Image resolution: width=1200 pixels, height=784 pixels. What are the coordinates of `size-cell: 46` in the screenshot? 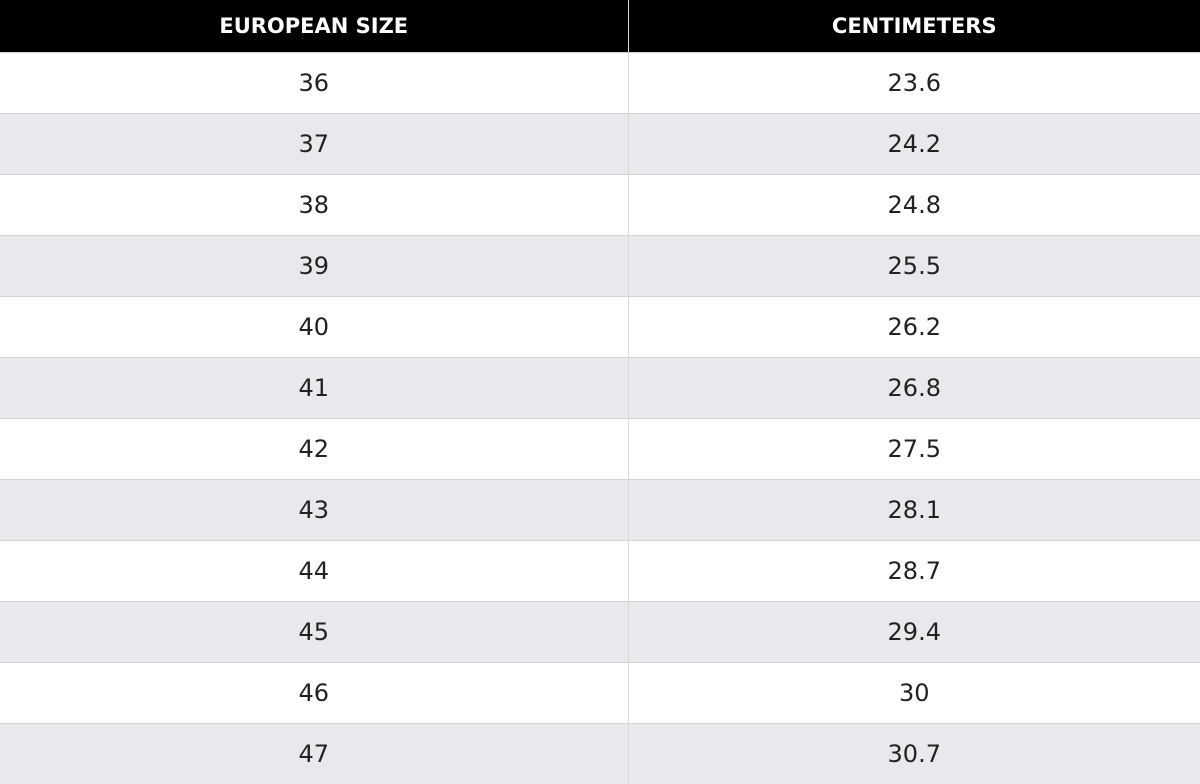 It's located at (314, 693).